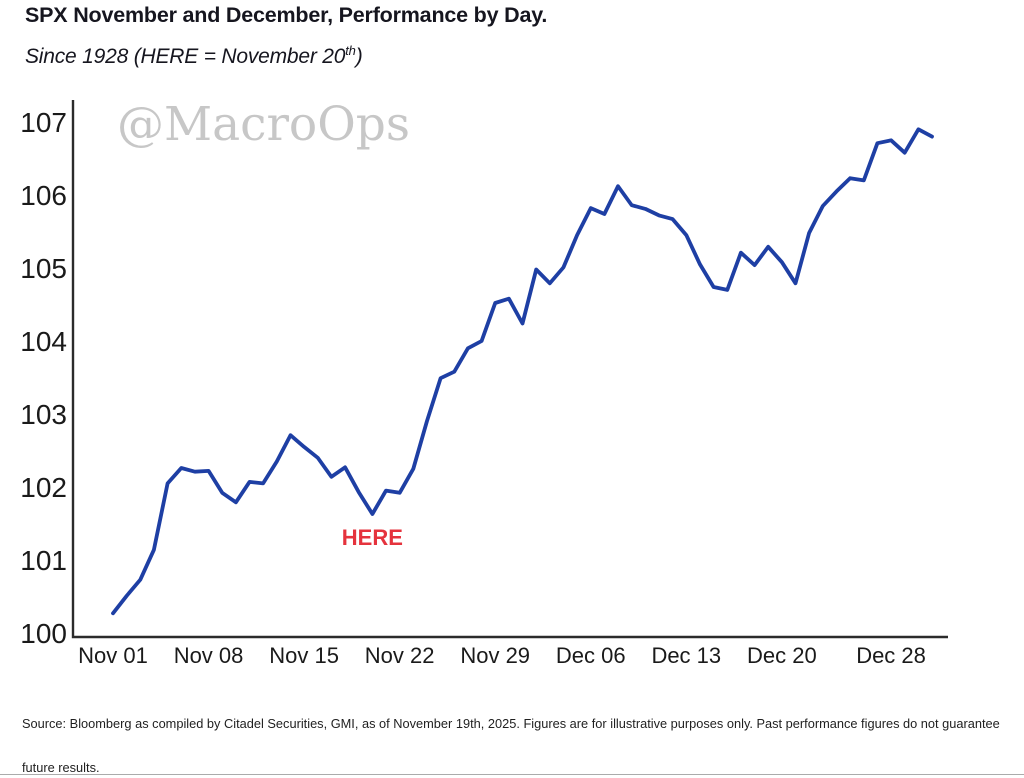  Describe the element at coordinates (43, 341) in the screenshot. I see `y-tick-label: 104` at that location.